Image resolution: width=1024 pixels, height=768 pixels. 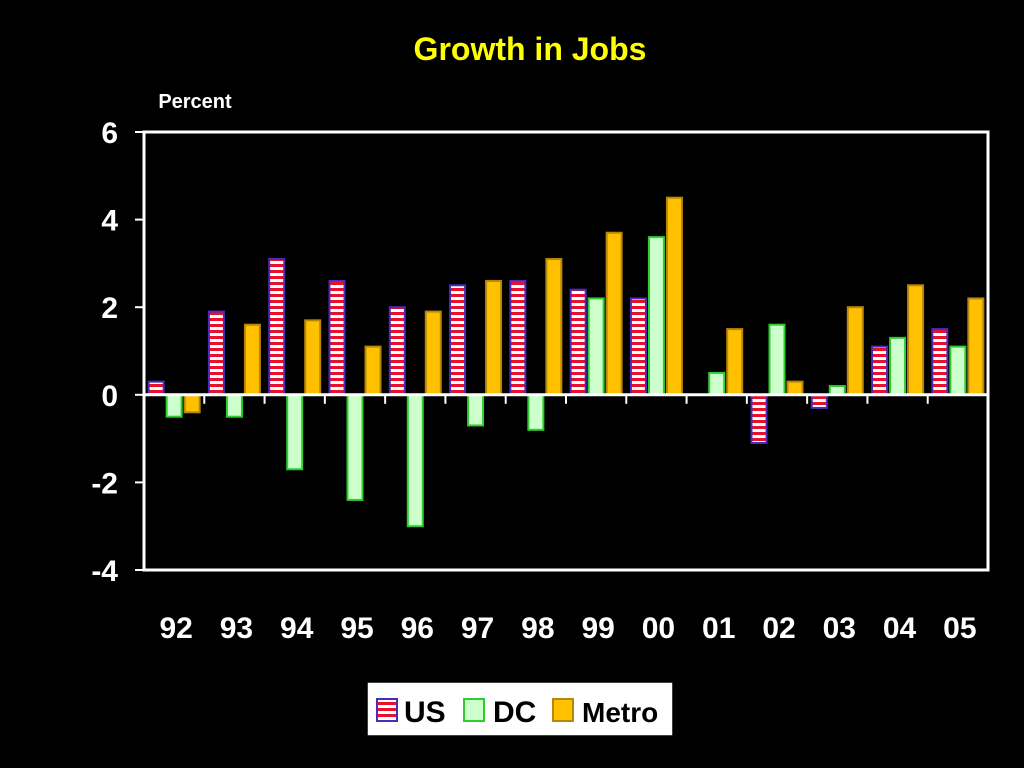 I want to click on legend-metro-swatch, so click(x=563, y=710).